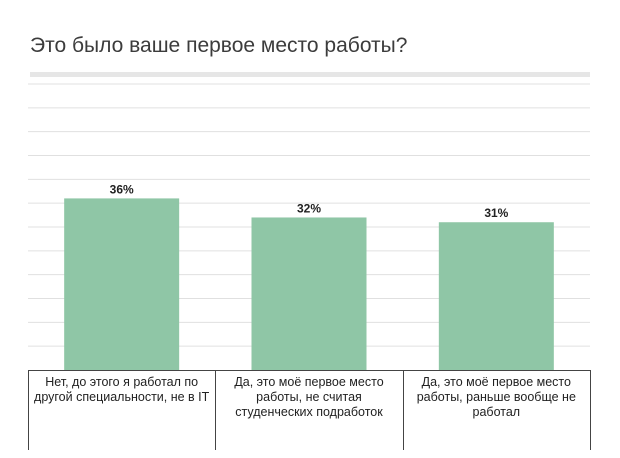 This screenshot has height=458, width=620. I want to click on value-label-2: 32%, so click(309, 208).